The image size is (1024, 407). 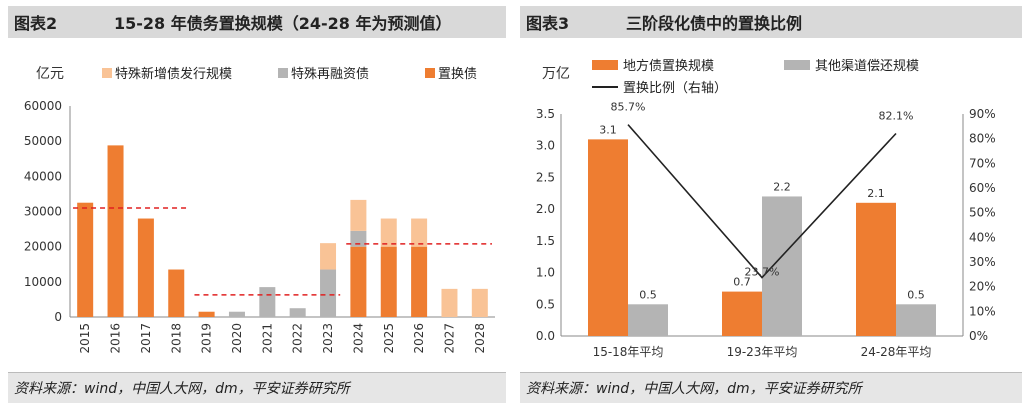 I want to click on left-y-tick-label: 30000, so click(x=43, y=212).